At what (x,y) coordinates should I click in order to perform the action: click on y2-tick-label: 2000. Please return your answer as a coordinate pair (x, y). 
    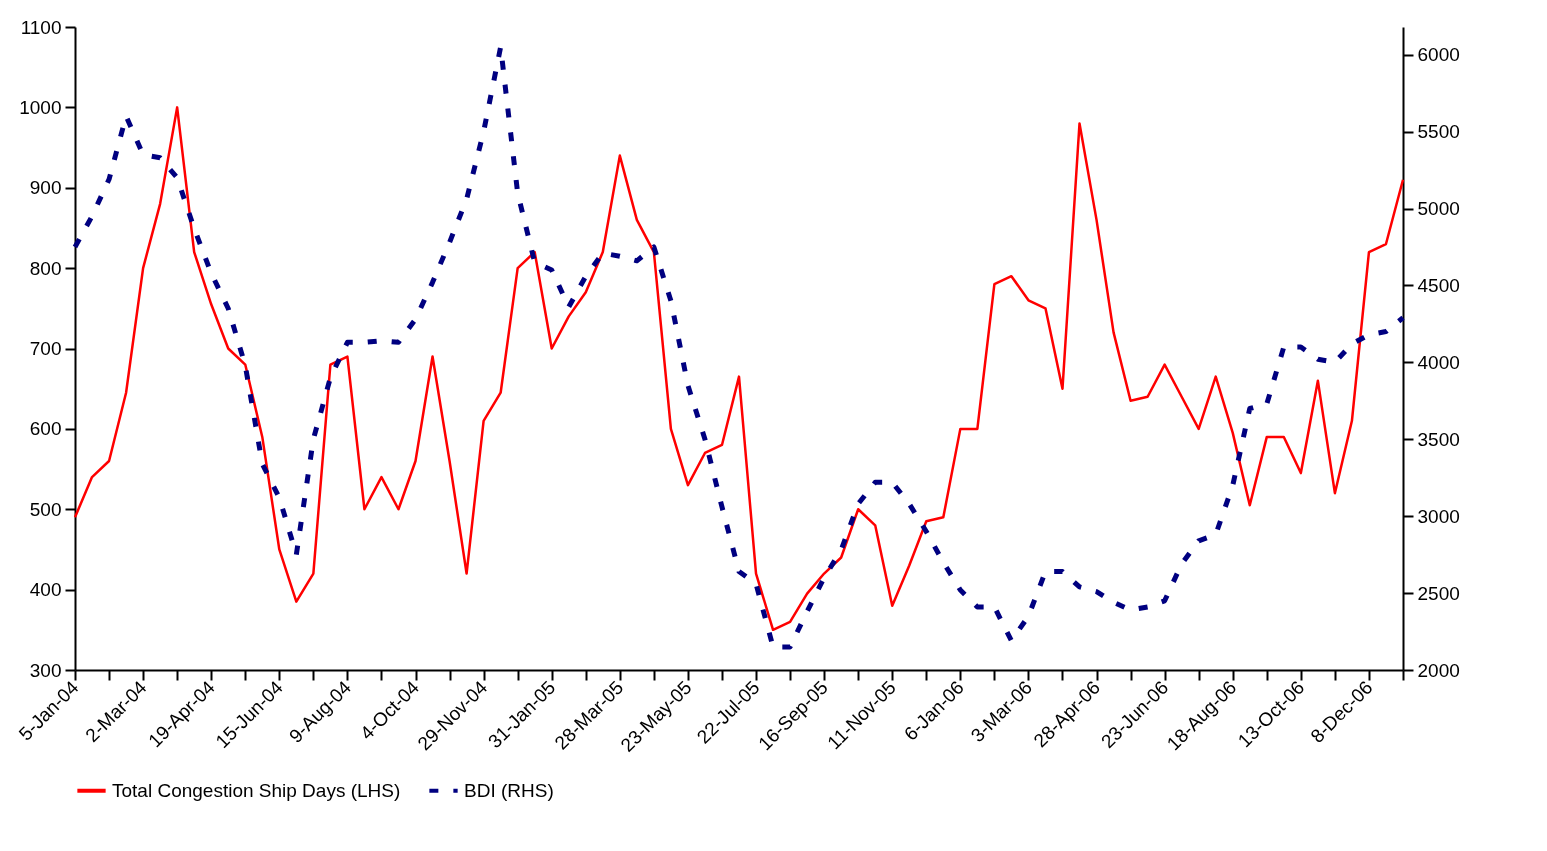
    Looking at the image, I should click on (1438, 670).